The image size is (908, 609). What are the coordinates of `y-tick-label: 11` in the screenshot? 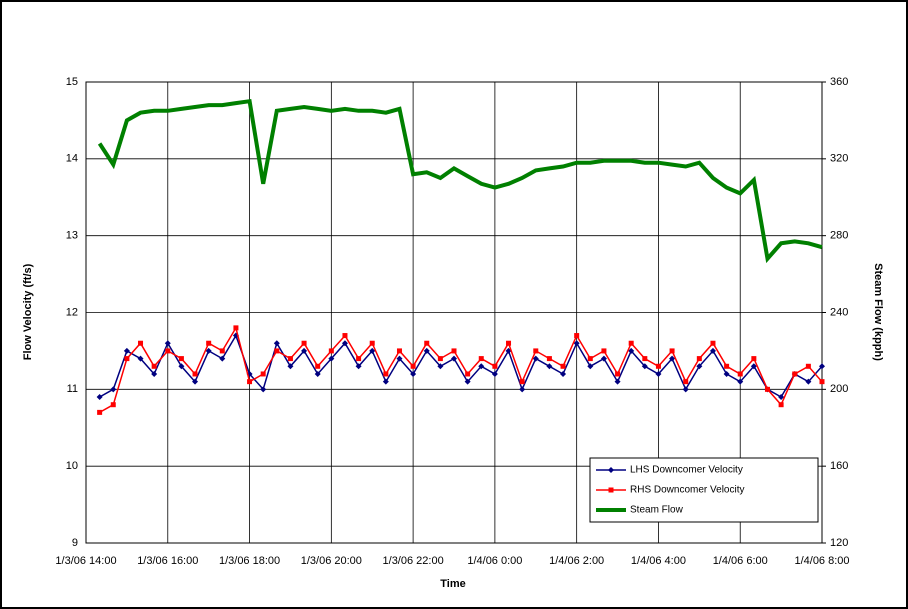 It's located at (72, 389).